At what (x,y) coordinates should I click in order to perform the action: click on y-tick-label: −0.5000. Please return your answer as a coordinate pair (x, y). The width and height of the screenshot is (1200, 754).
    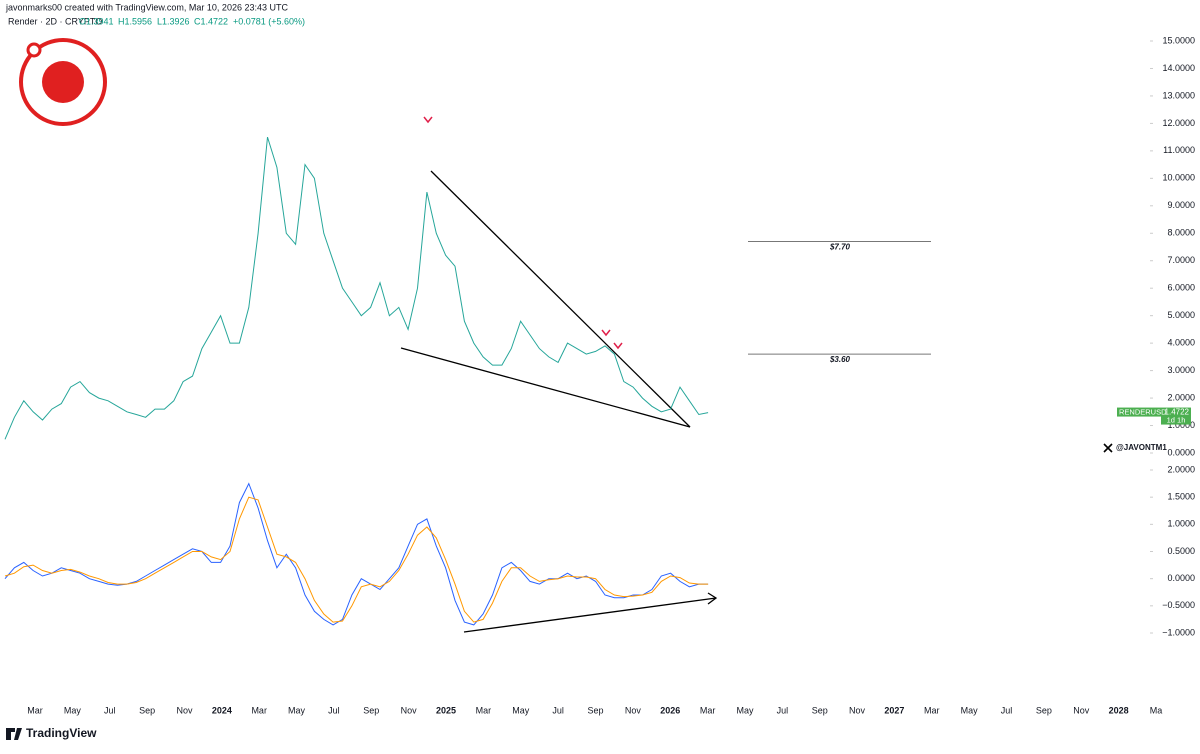
    Looking at the image, I should click on (1178, 605).